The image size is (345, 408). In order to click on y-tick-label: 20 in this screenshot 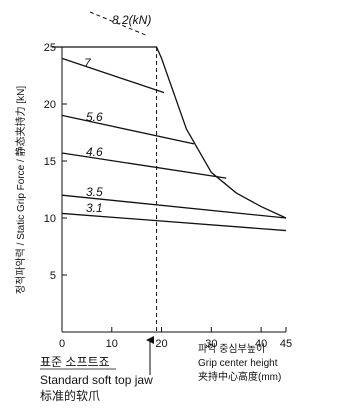, I will do `click(50, 105)`.